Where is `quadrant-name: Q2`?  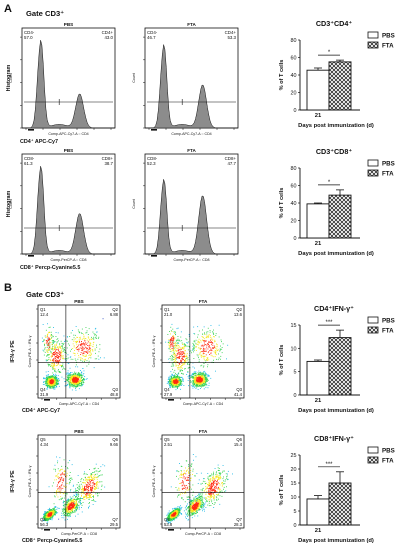
quadrant-name: Q2 is located at coordinates (239, 309).